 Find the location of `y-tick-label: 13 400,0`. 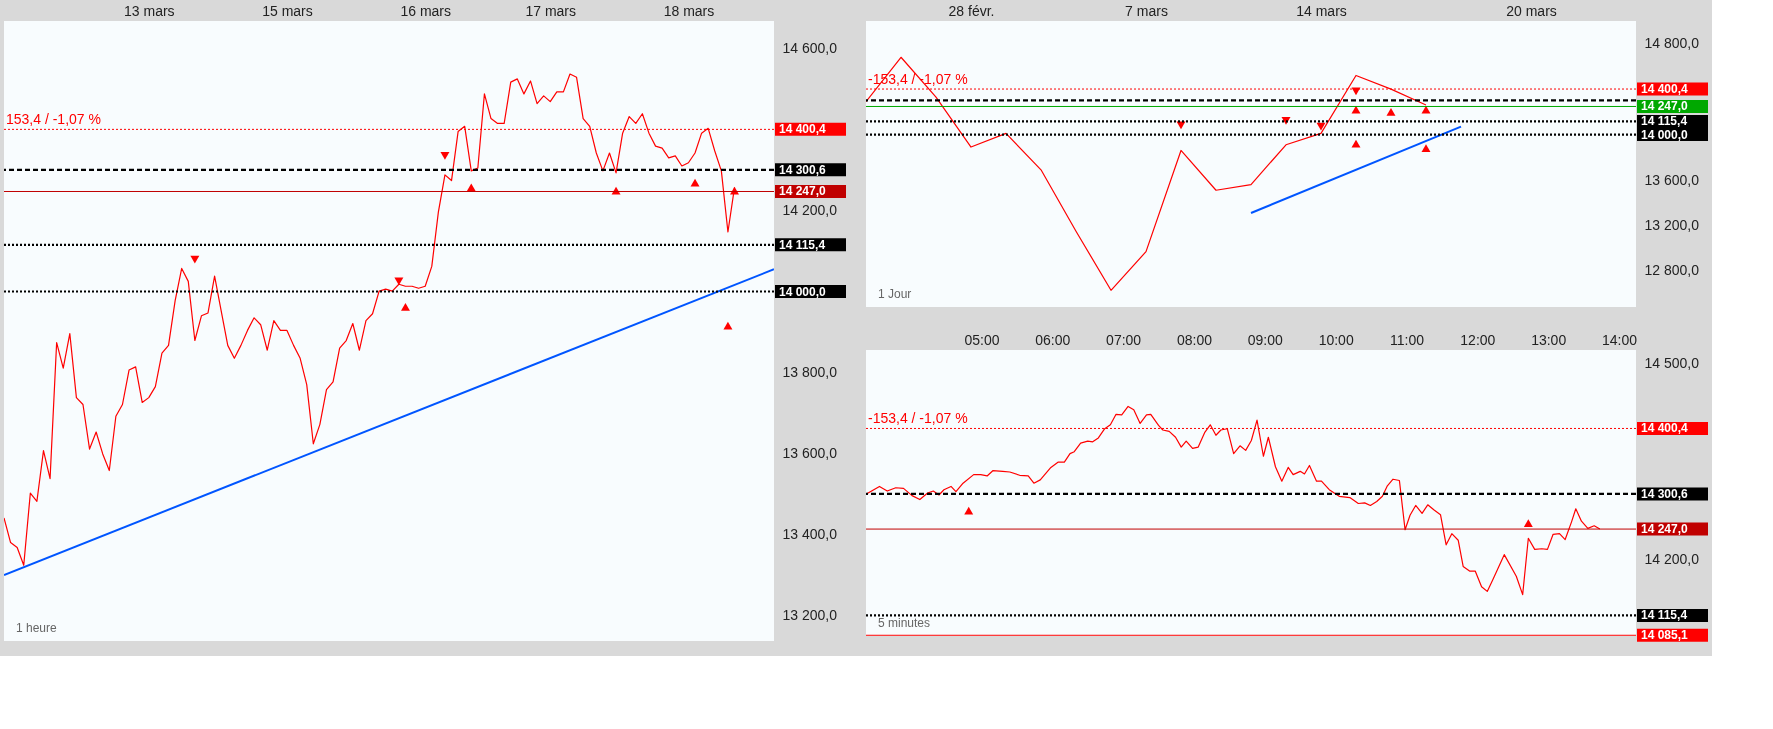

y-tick-label: 13 400,0 is located at coordinates (810, 533).